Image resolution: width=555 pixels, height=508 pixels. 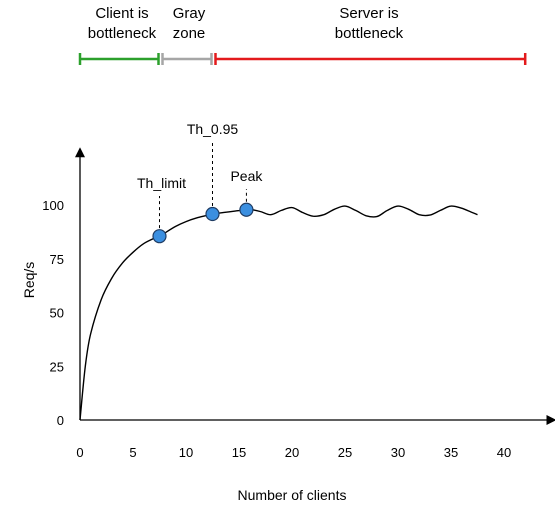 What do you see at coordinates (292, 495) in the screenshot?
I see `x-axis-title: Number of clients` at bounding box center [292, 495].